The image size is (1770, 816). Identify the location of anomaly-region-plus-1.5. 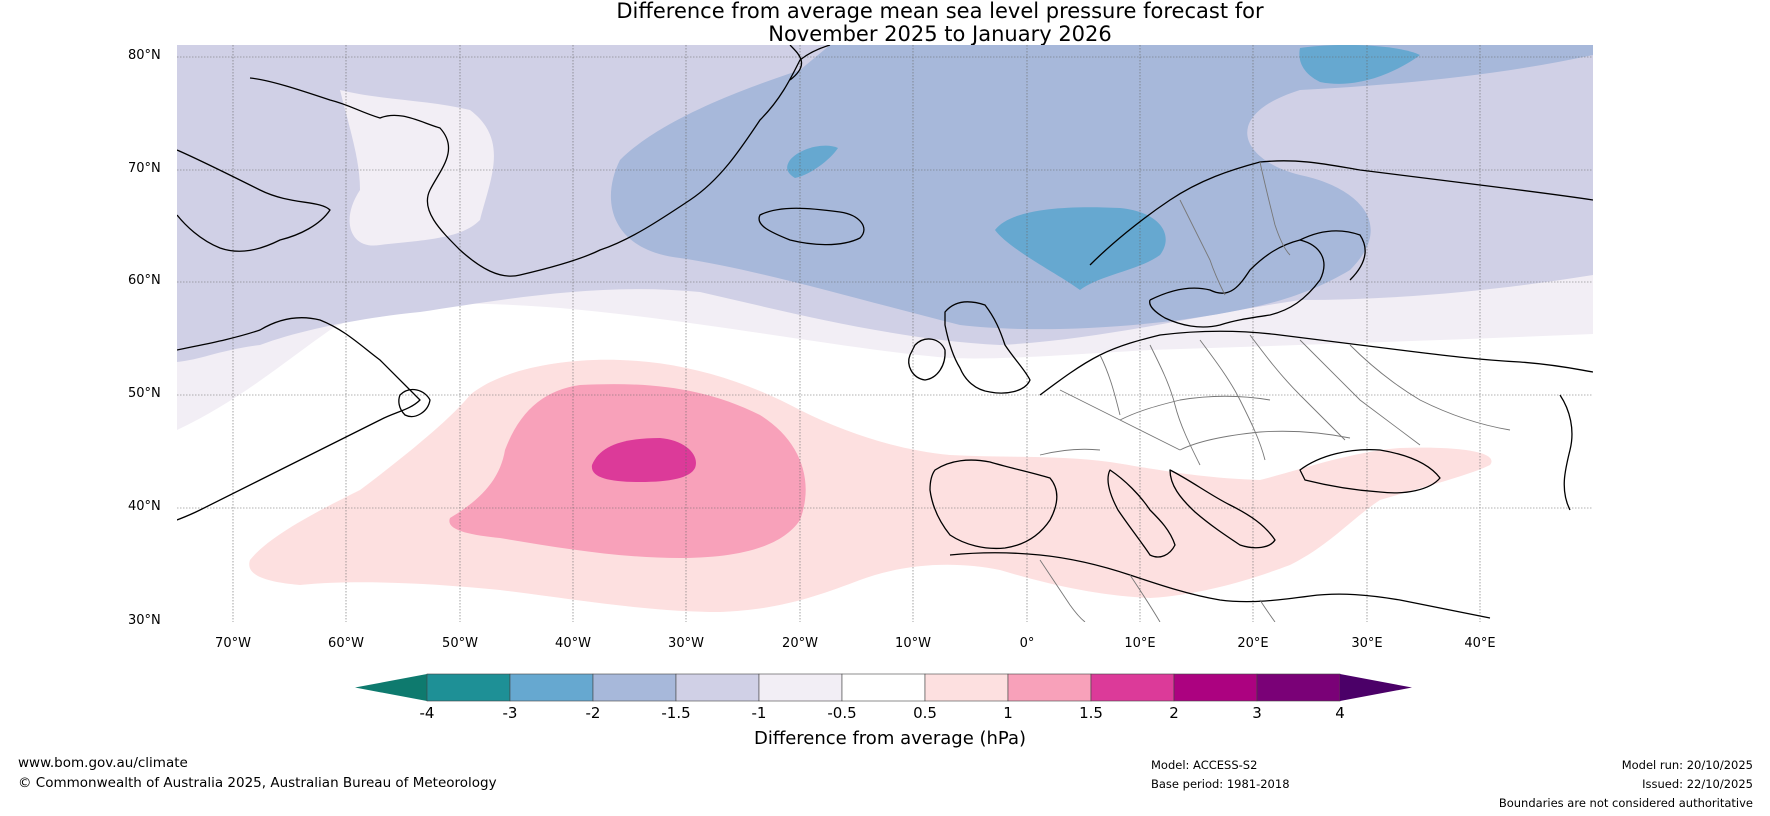
(643, 460).